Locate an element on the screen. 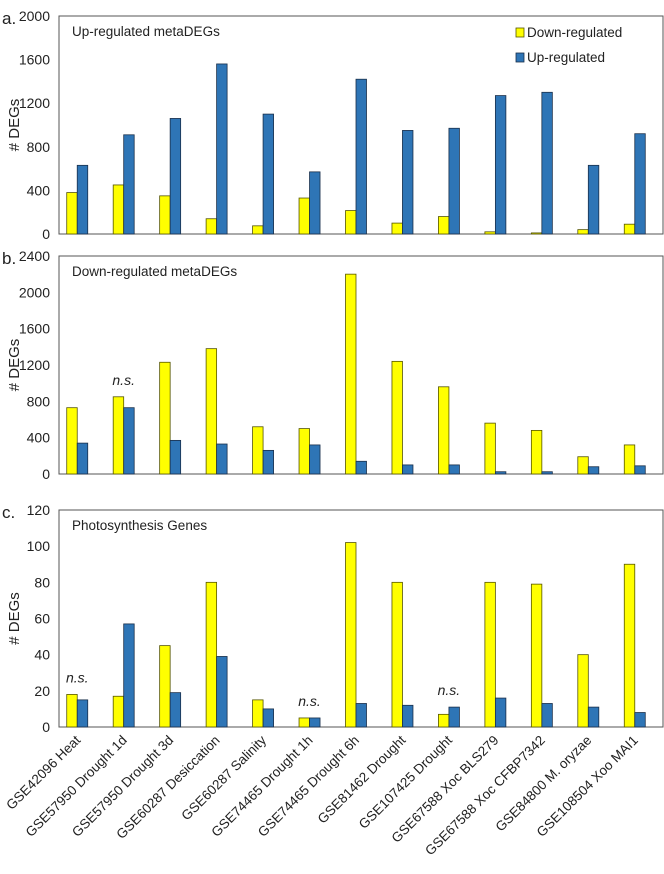 Image resolution: width=664 pixels, height=874 pixels. y-tick-label: 20 is located at coordinates (42, 691).